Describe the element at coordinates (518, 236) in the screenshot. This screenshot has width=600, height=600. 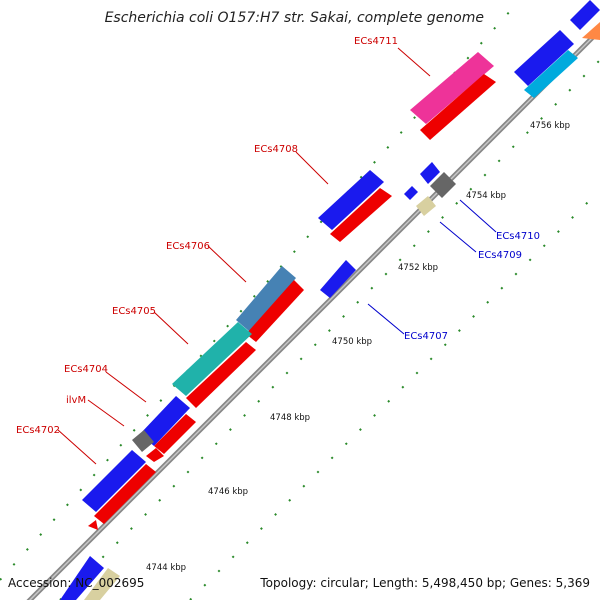
I see `label-ECs4710: ECs4710` at that location.